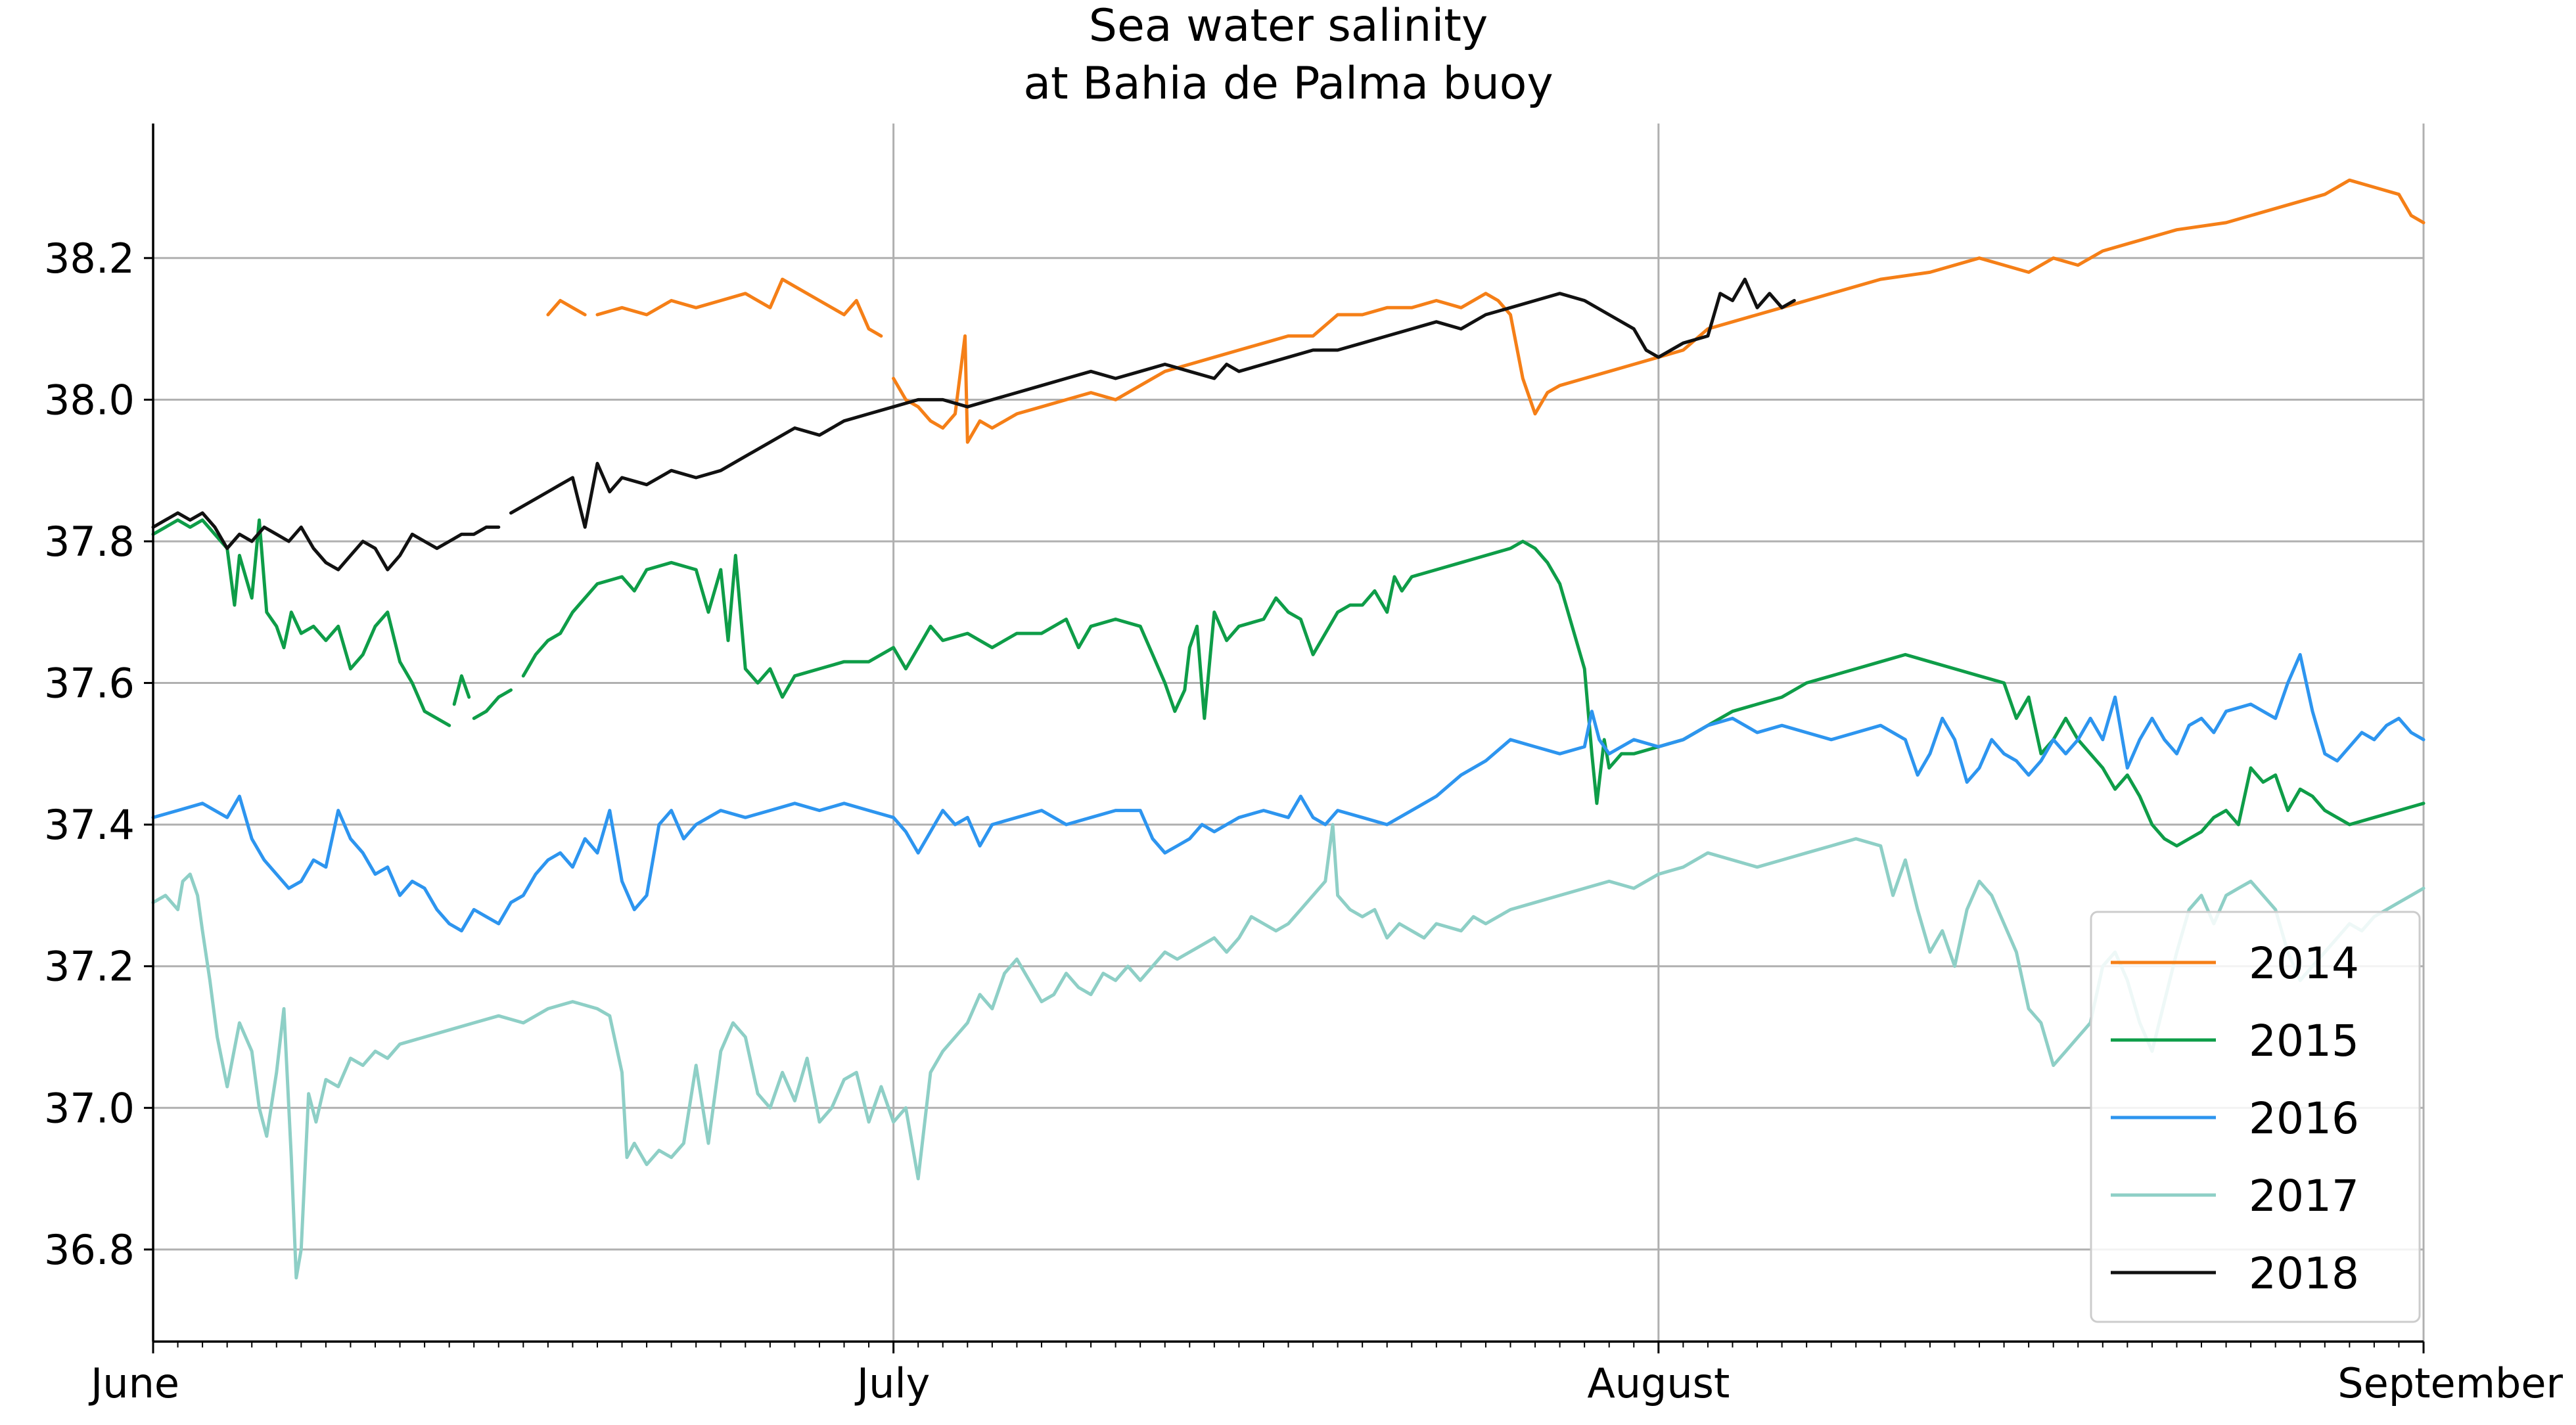  I want to click on legend: 2014 2015 2016 2017 2018, so click(2255, 1117).